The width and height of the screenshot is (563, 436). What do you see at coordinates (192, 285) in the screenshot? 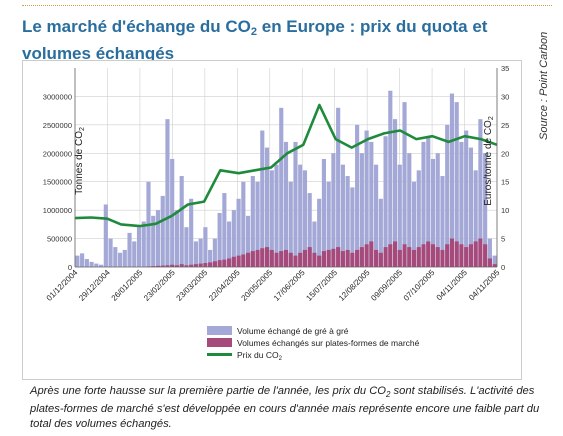
I see `x-tick-label: 23/03/2005` at bounding box center [192, 285].